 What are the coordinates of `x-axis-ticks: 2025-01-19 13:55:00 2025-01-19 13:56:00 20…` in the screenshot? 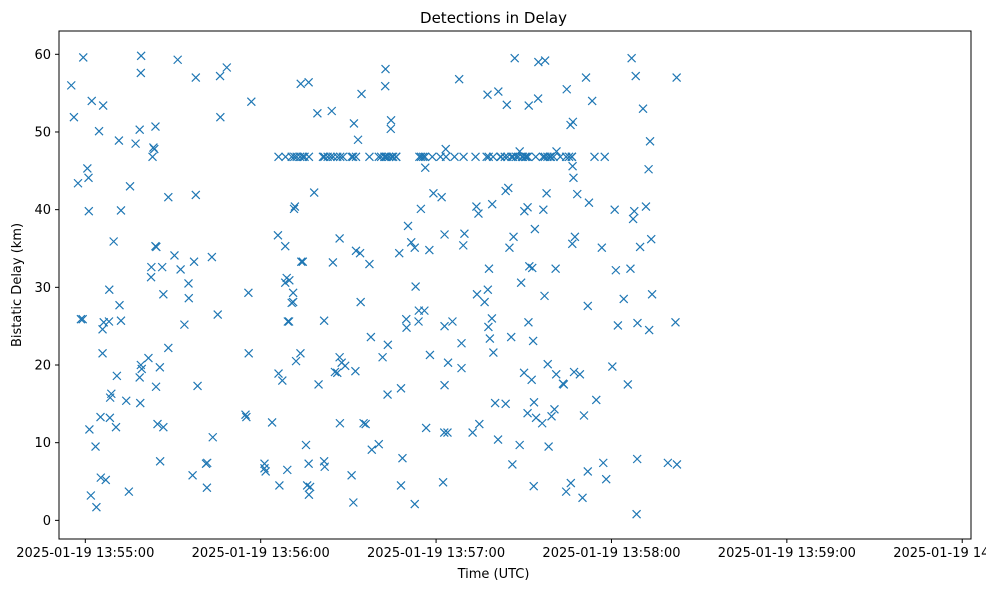 It's located at (501, 550).